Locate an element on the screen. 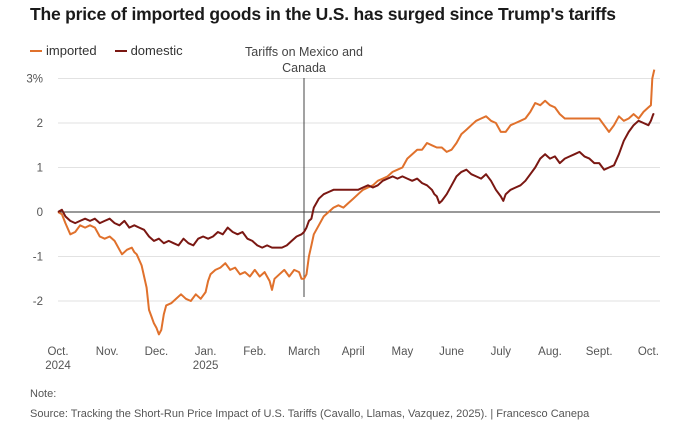 The height and width of the screenshot is (423, 700). annotation-text: Canada is located at coordinates (304, 68).